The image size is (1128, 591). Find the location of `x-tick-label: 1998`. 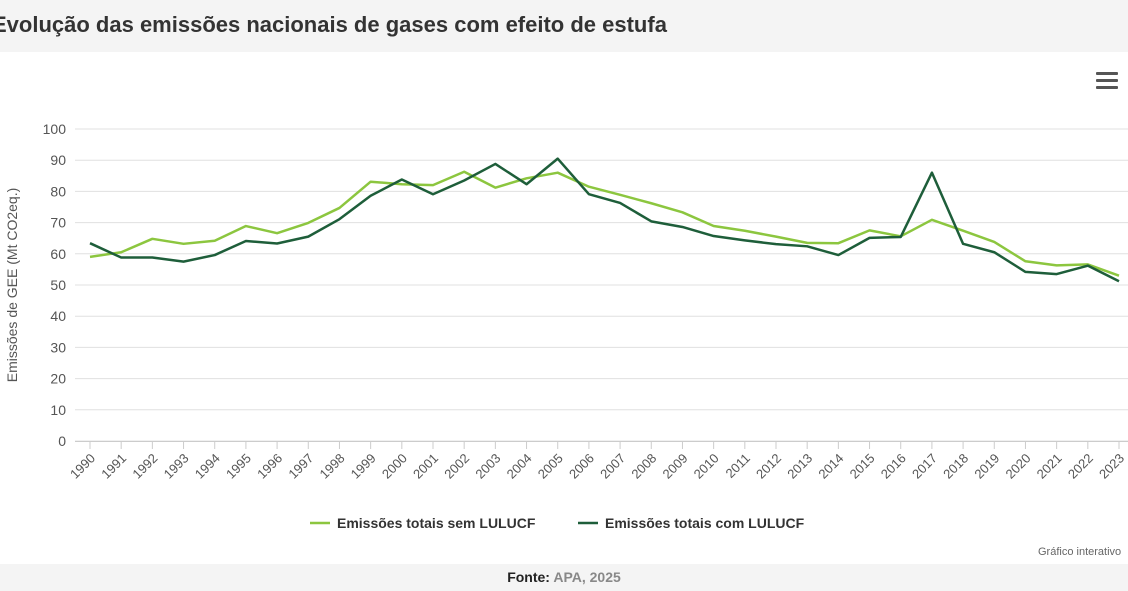

x-tick-label: 1998 is located at coordinates (332, 466).